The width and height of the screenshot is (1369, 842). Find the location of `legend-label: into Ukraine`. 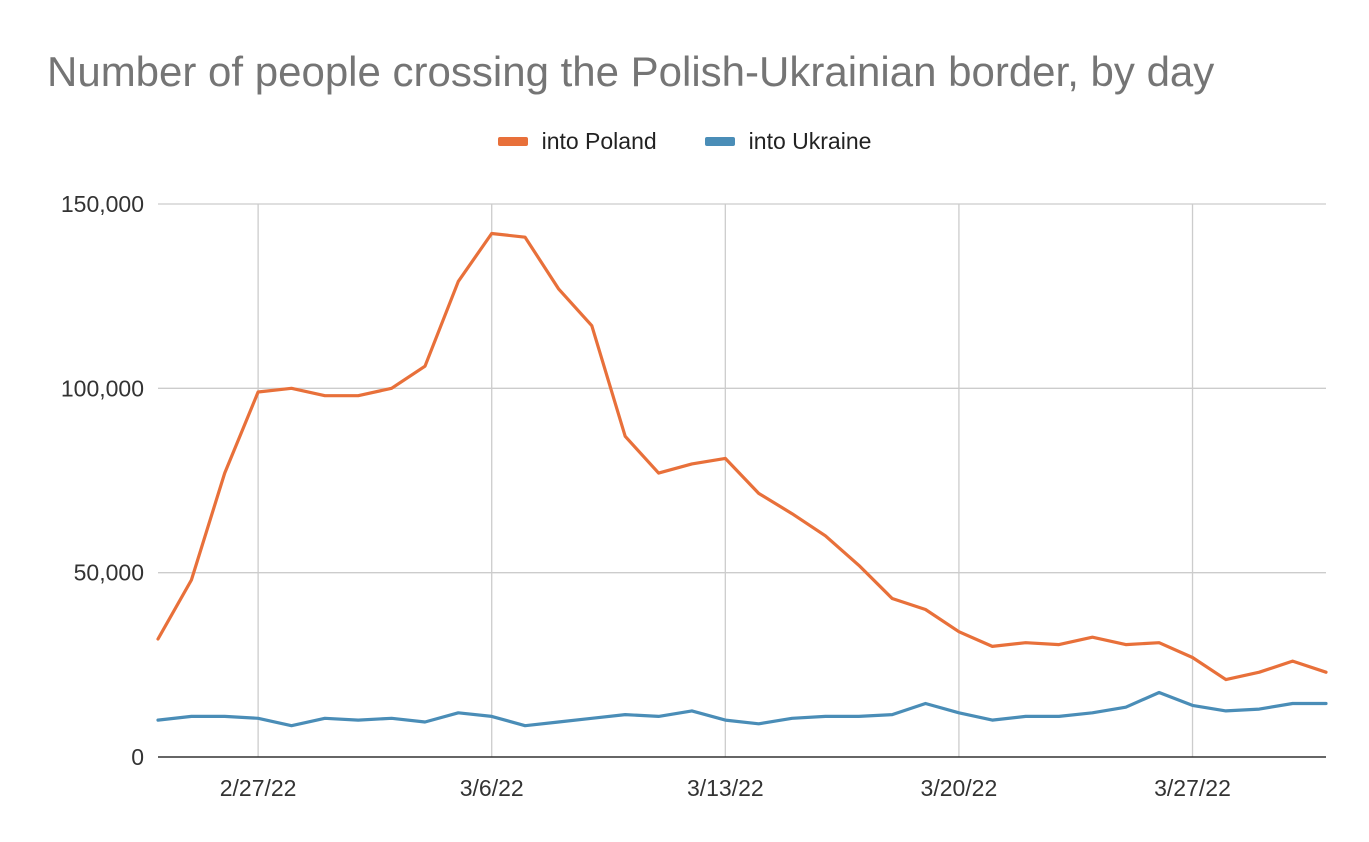

legend-label: into Ukraine is located at coordinates (810, 141).